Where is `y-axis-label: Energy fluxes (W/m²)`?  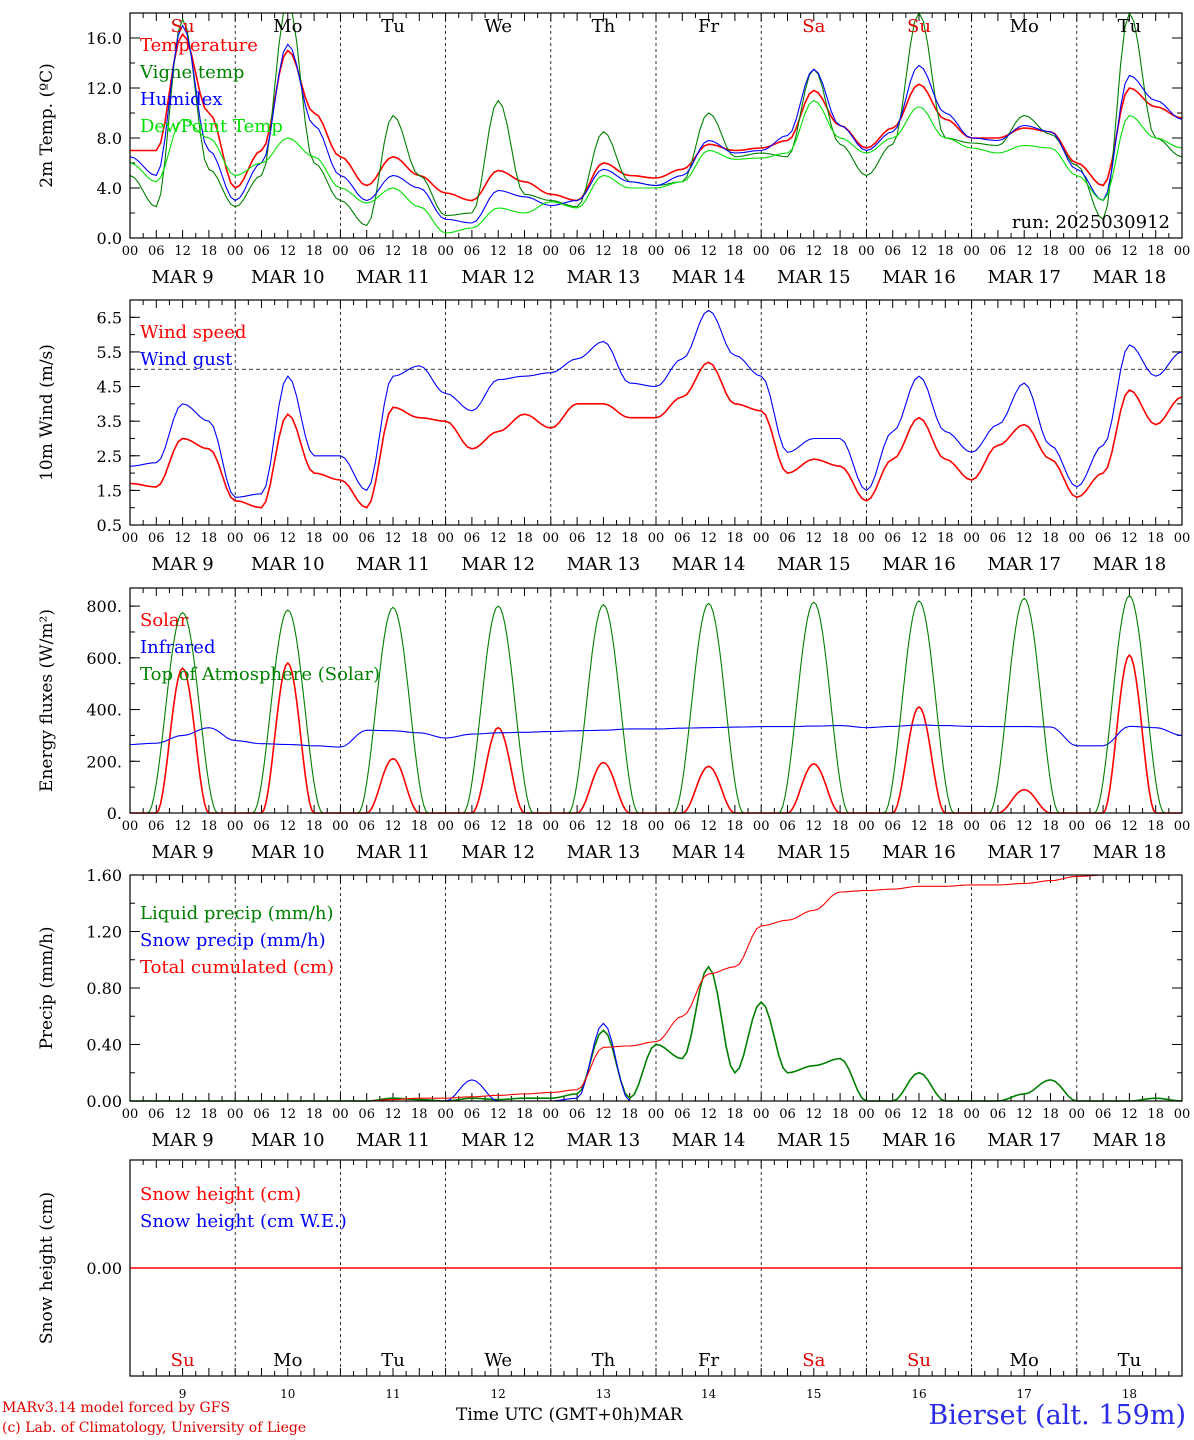 y-axis-label: Energy fluxes (W/m²) is located at coordinates (47, 700).